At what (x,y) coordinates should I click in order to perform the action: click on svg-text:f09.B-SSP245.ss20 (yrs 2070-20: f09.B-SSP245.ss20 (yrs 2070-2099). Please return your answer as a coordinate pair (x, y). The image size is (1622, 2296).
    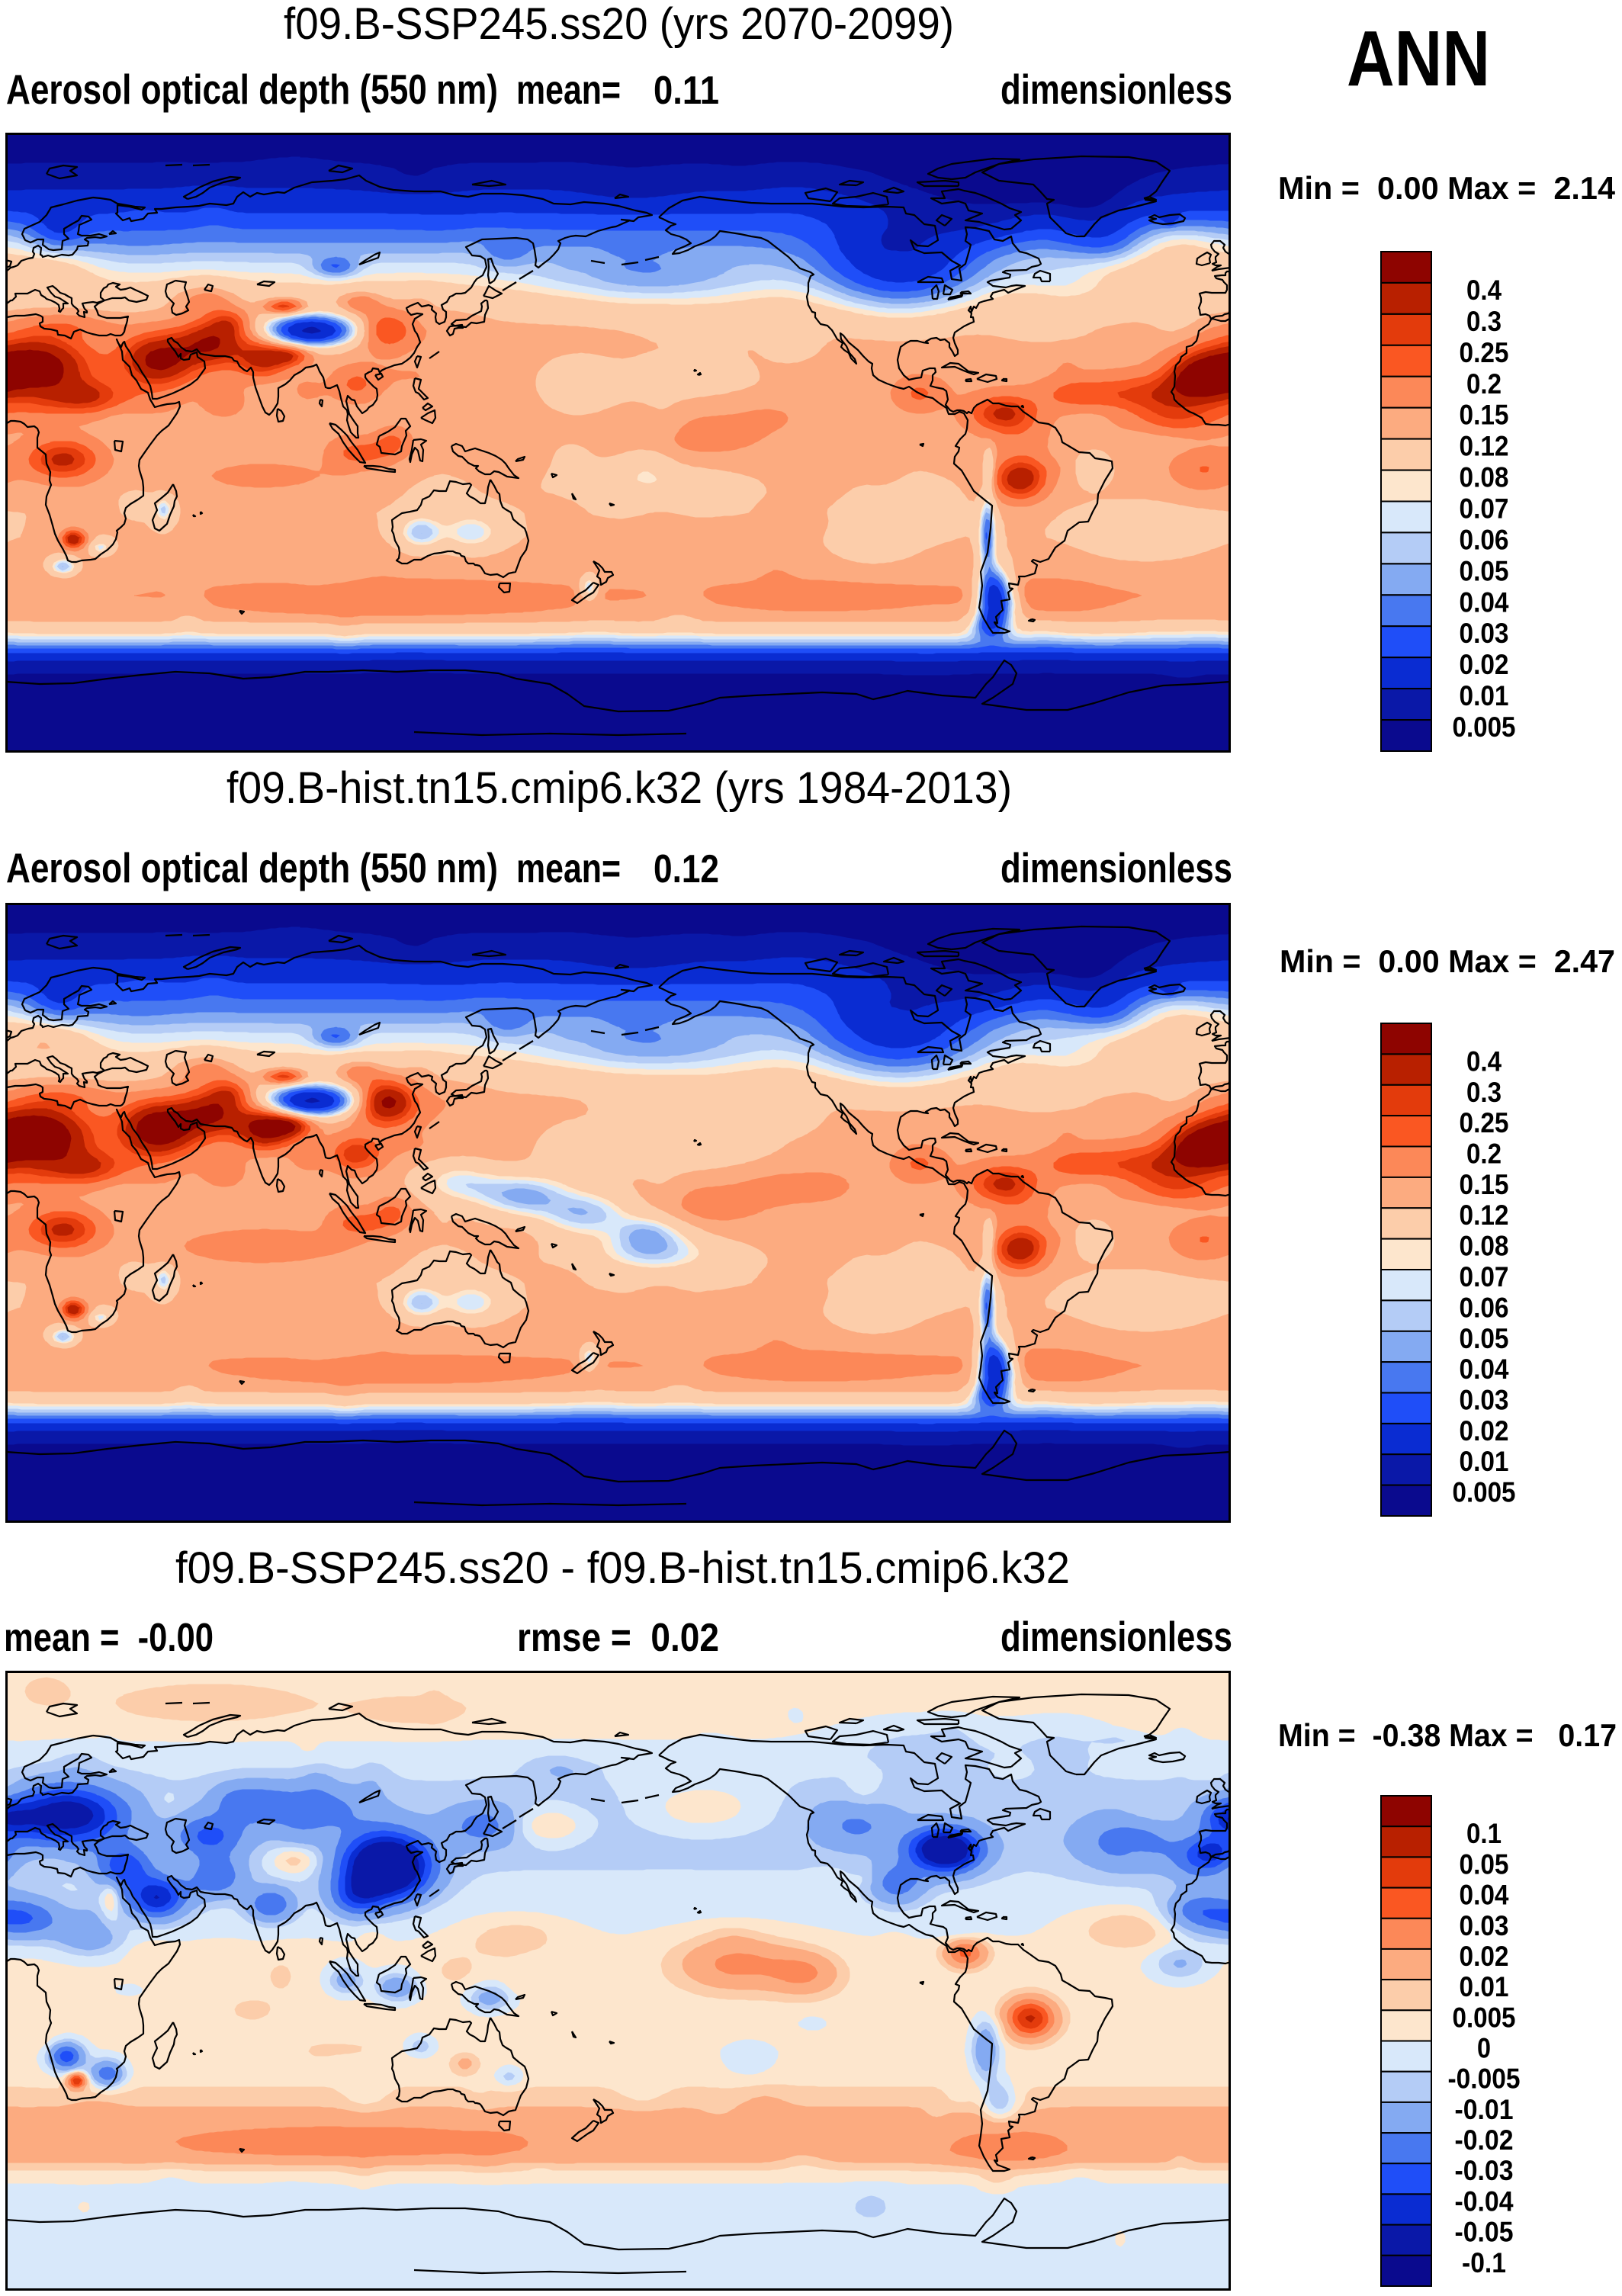
    Looking at the image, I should click on (619, 24).